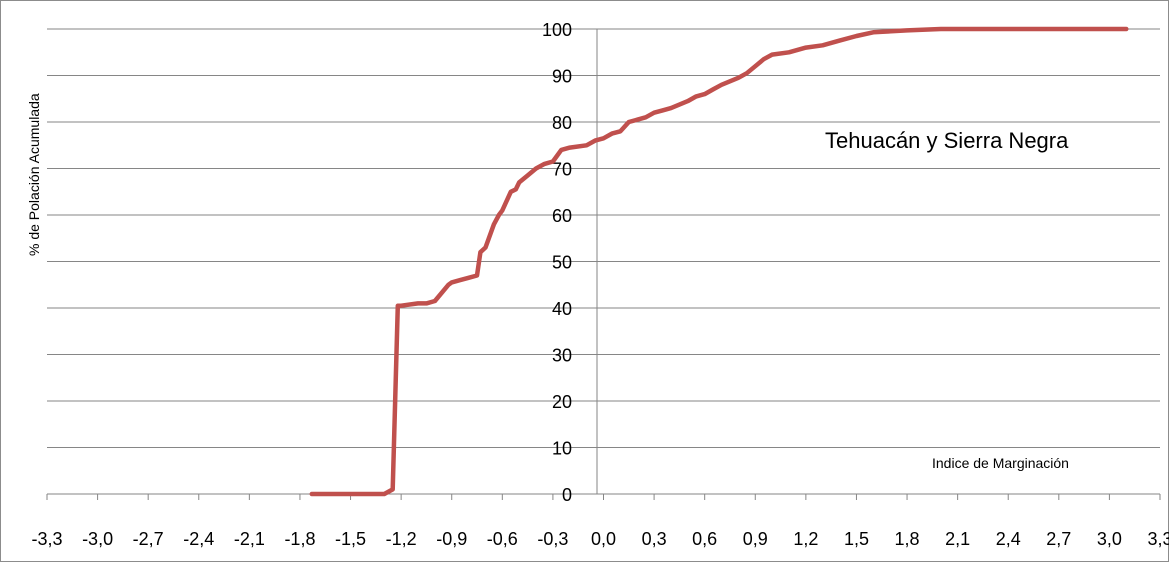 The height and width of the screenshot is (562, 1169). What do you see at coordinates (947, 140) in the screenshot?
I see `chart-annotation: Tehuacán y Sierra Negra` at bounding box center [947, 140].